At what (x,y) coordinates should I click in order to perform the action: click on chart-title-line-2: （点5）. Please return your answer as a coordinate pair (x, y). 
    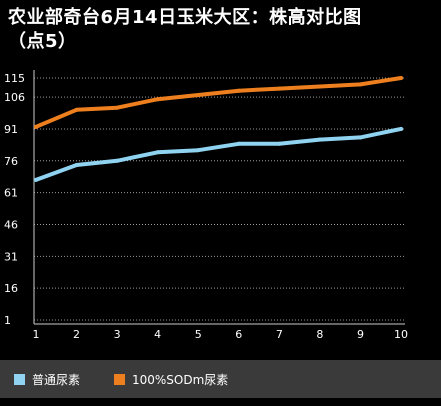
    Looking at the image, I should click on (42, 41).